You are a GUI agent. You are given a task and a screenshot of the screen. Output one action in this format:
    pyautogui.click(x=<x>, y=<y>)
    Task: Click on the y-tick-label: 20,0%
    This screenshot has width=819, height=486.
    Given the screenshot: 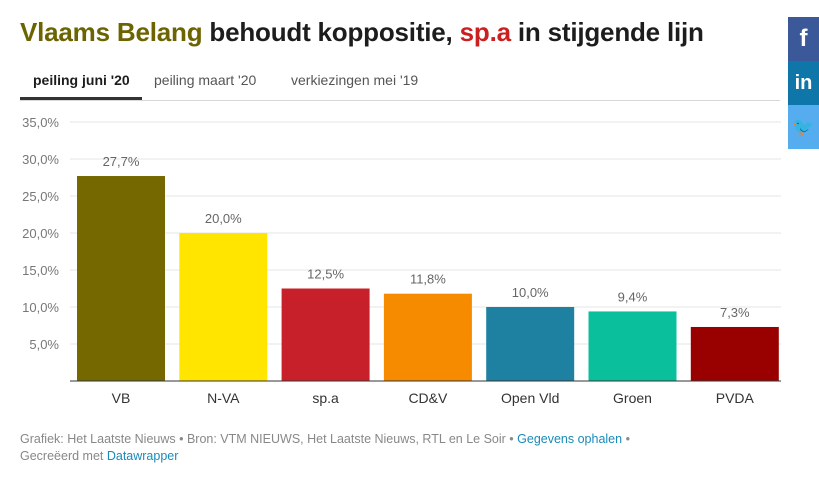 What is the action you would take?
    pyautogui.click(x=40, y=233)
    